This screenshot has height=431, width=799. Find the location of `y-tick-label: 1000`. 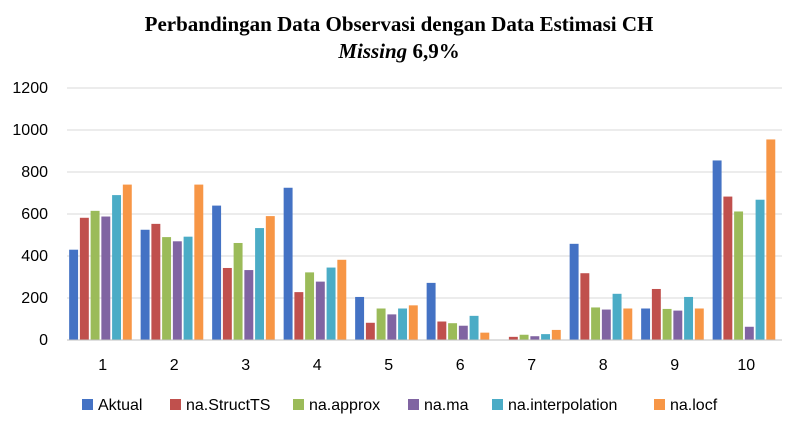

y-tick-label: 1000 is located at coordinates (30, 130).